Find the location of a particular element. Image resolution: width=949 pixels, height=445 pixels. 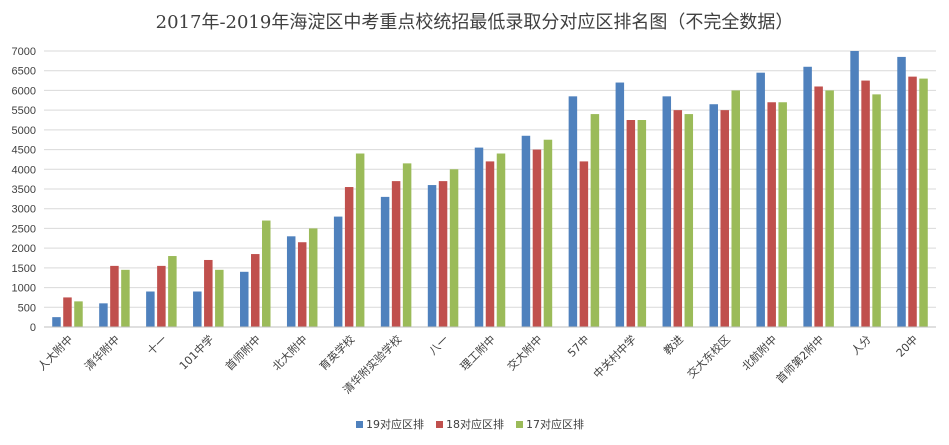

x-tick-label: 人分 is located at coordinates (861, 345).